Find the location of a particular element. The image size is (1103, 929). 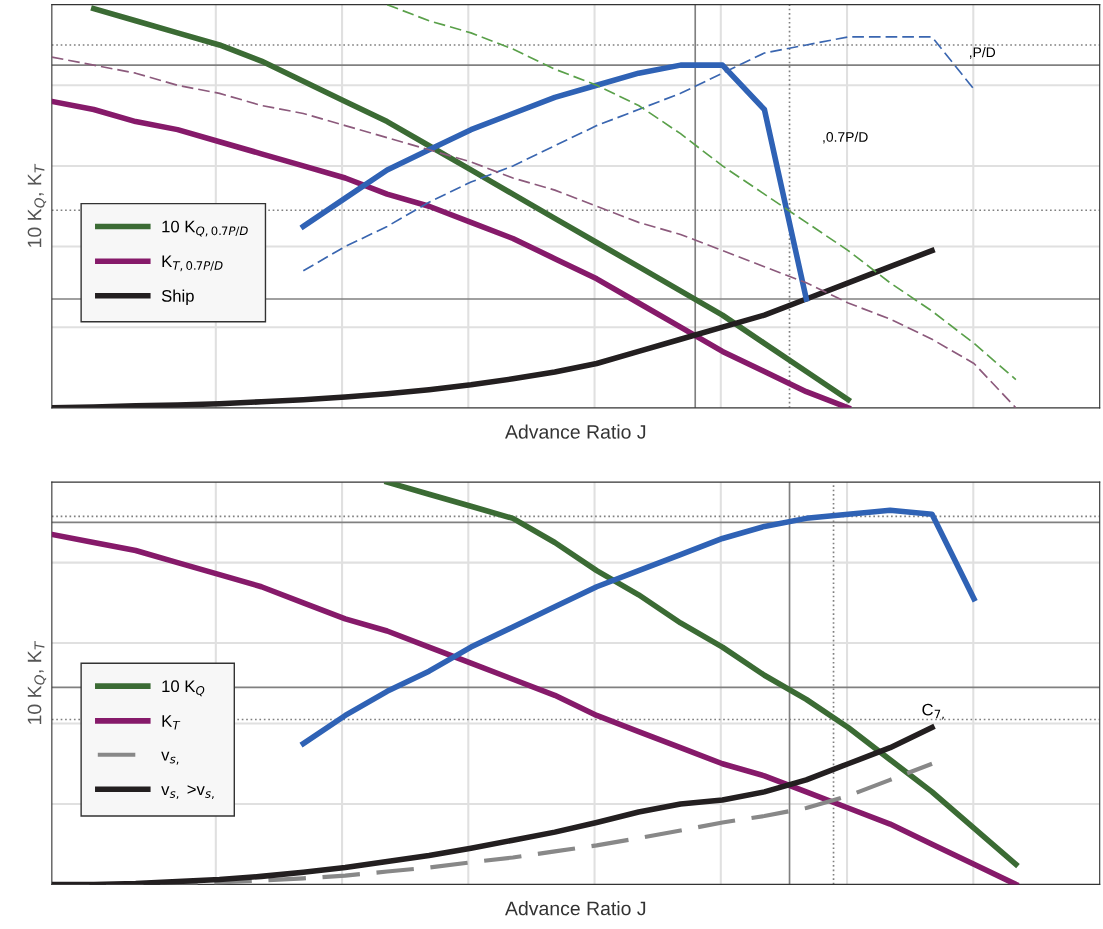

annotation: ,P/D is located at coordinates (982, 52).